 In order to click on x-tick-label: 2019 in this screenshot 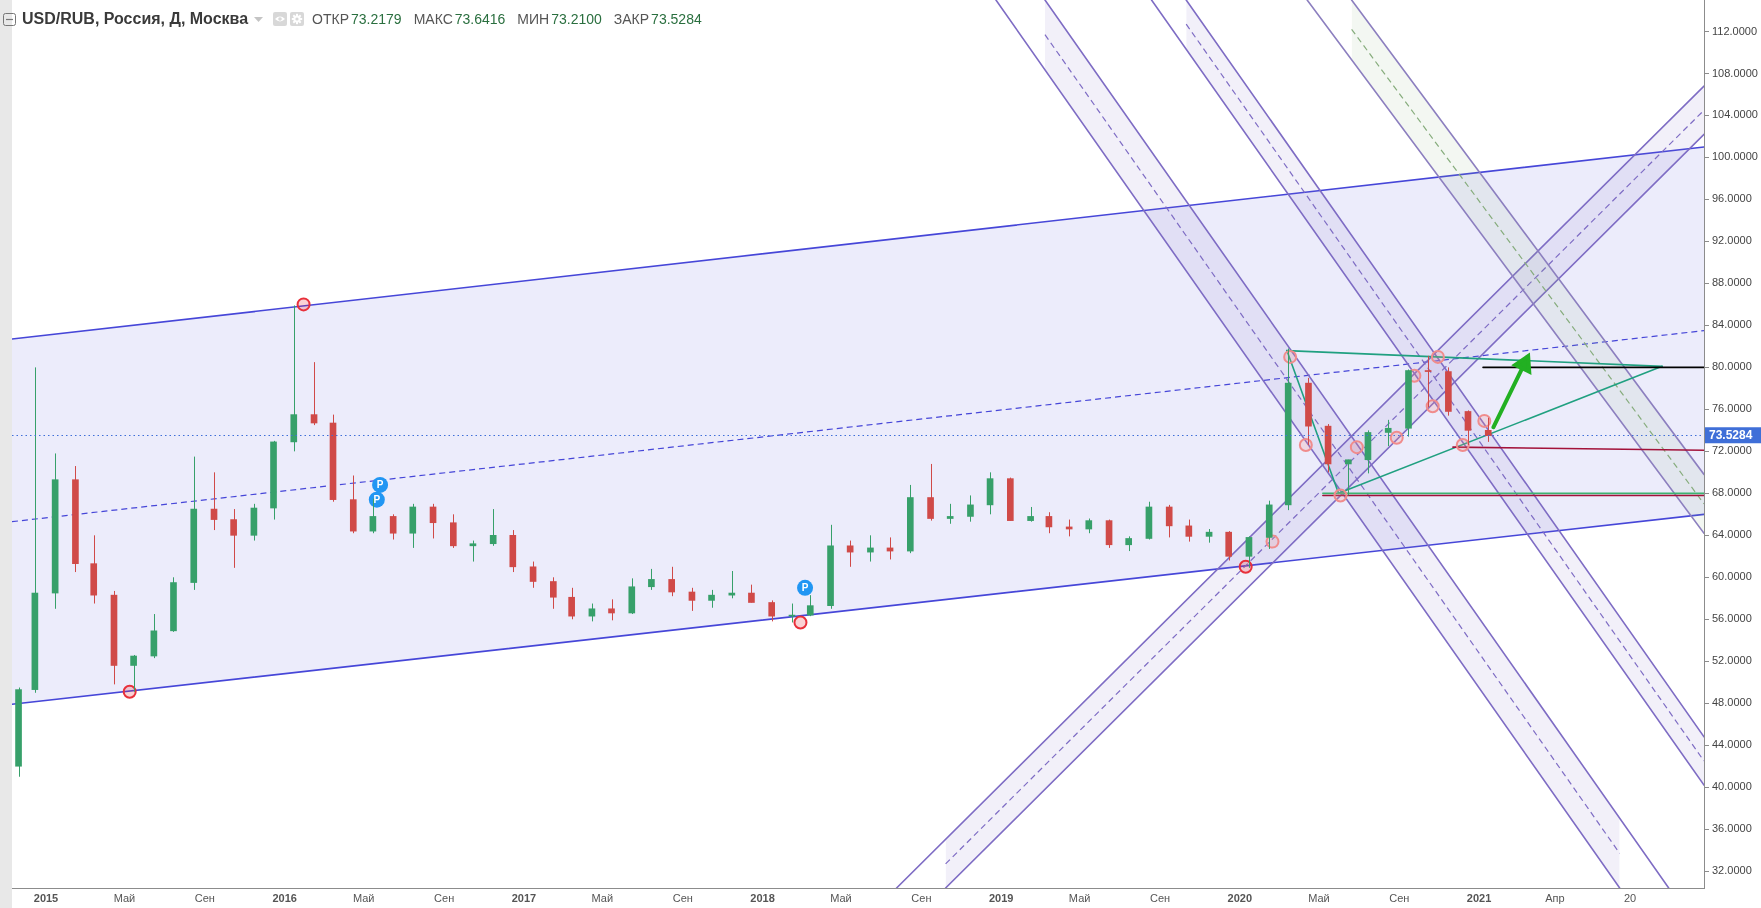, I will do `click(1001, 897)`.